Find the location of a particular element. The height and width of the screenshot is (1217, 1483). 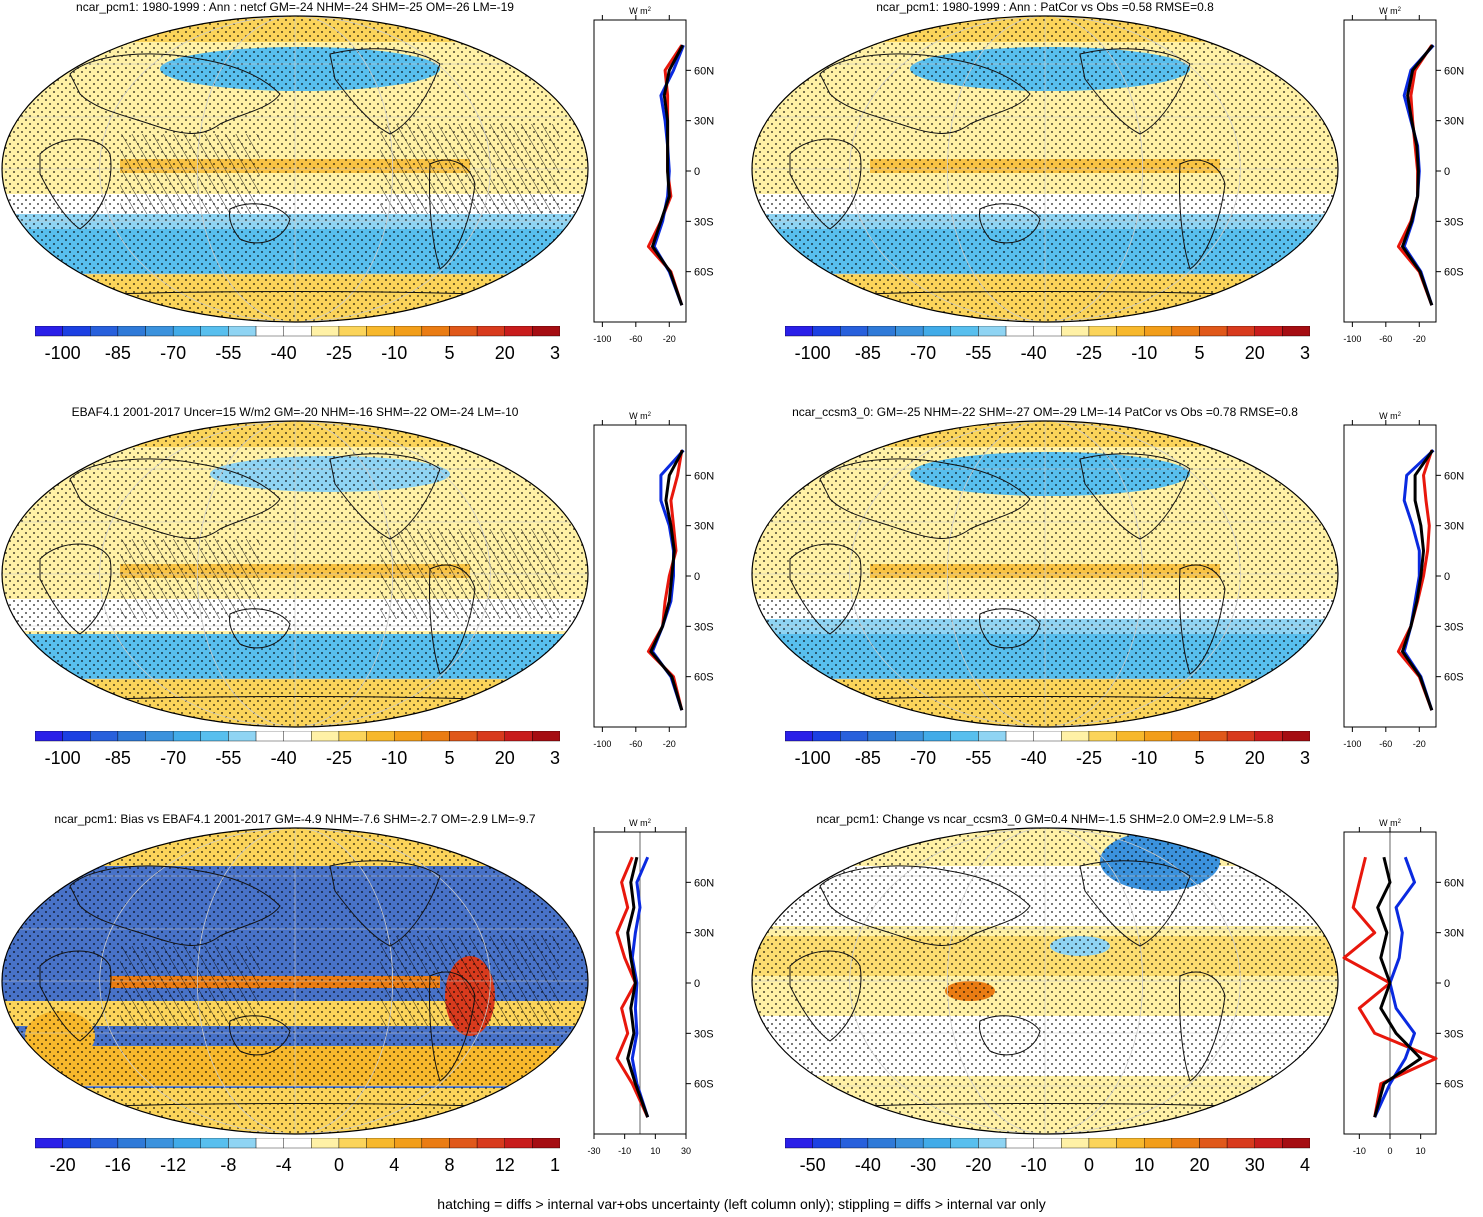

colorbar-tick-label: 4 is located at coordinates (394, 1165).